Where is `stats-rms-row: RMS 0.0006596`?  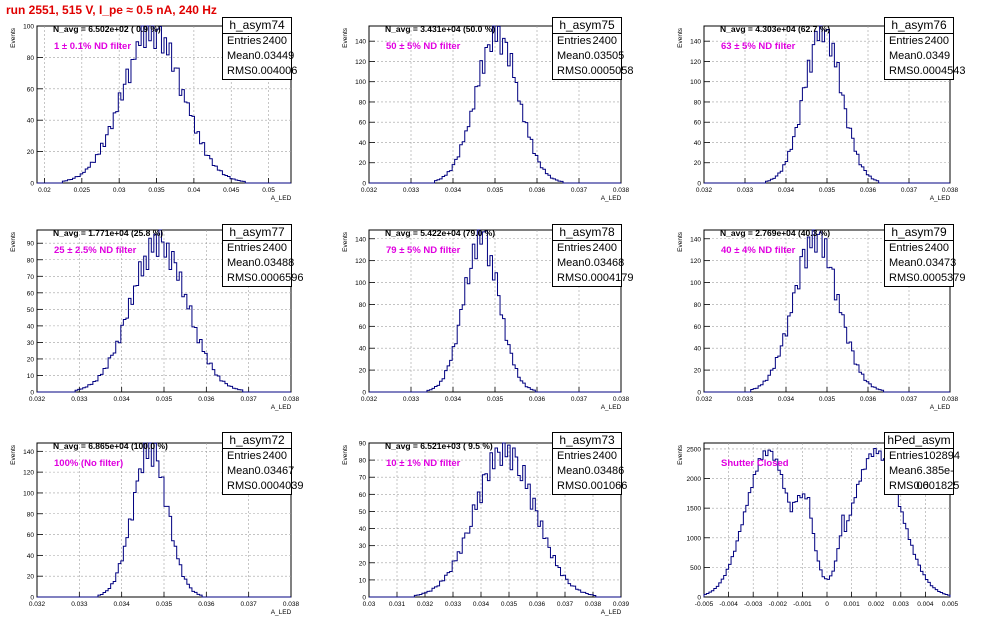
stats-rms-row: RMS 0.0006596 is located at coordinates (263, 278).